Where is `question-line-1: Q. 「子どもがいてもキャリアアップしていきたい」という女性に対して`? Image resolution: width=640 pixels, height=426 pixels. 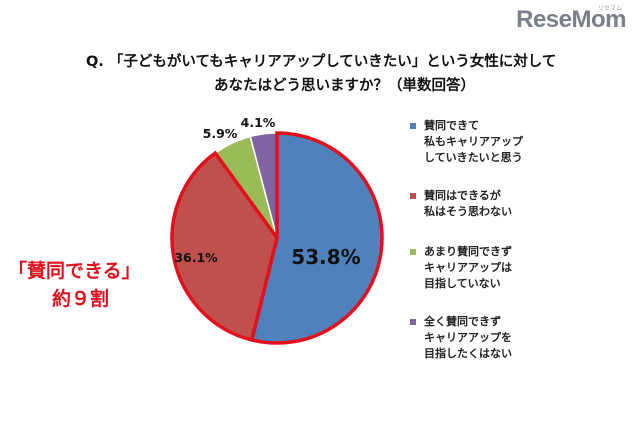 question-line-1: Q. 「子どもがいてもキャリアアップしていきたい」という女性に対して is located at coordinates (321, 62).